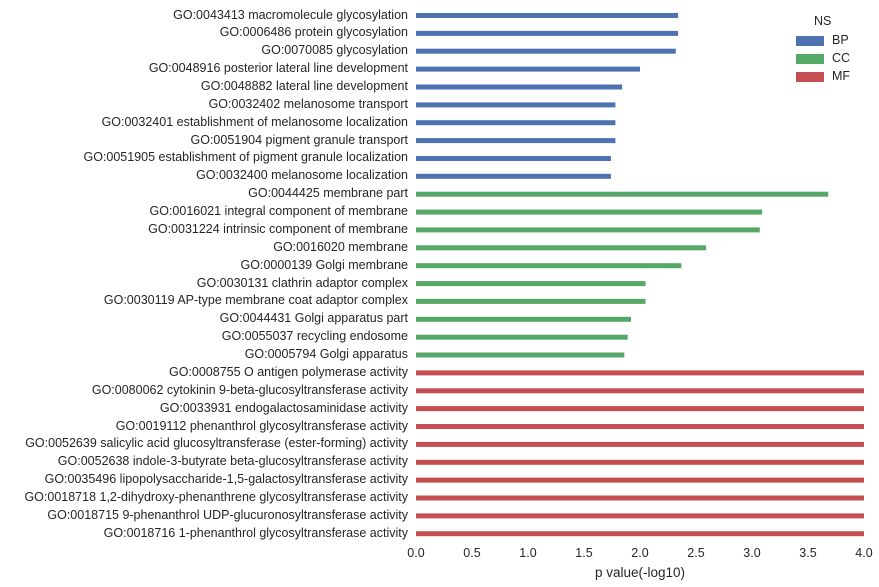 This screenshot has width=879, height=587. What do you see at coordinates (823, 21) in the screenshot?
I see `legend-title: NS` at bounding box center [823, 21].